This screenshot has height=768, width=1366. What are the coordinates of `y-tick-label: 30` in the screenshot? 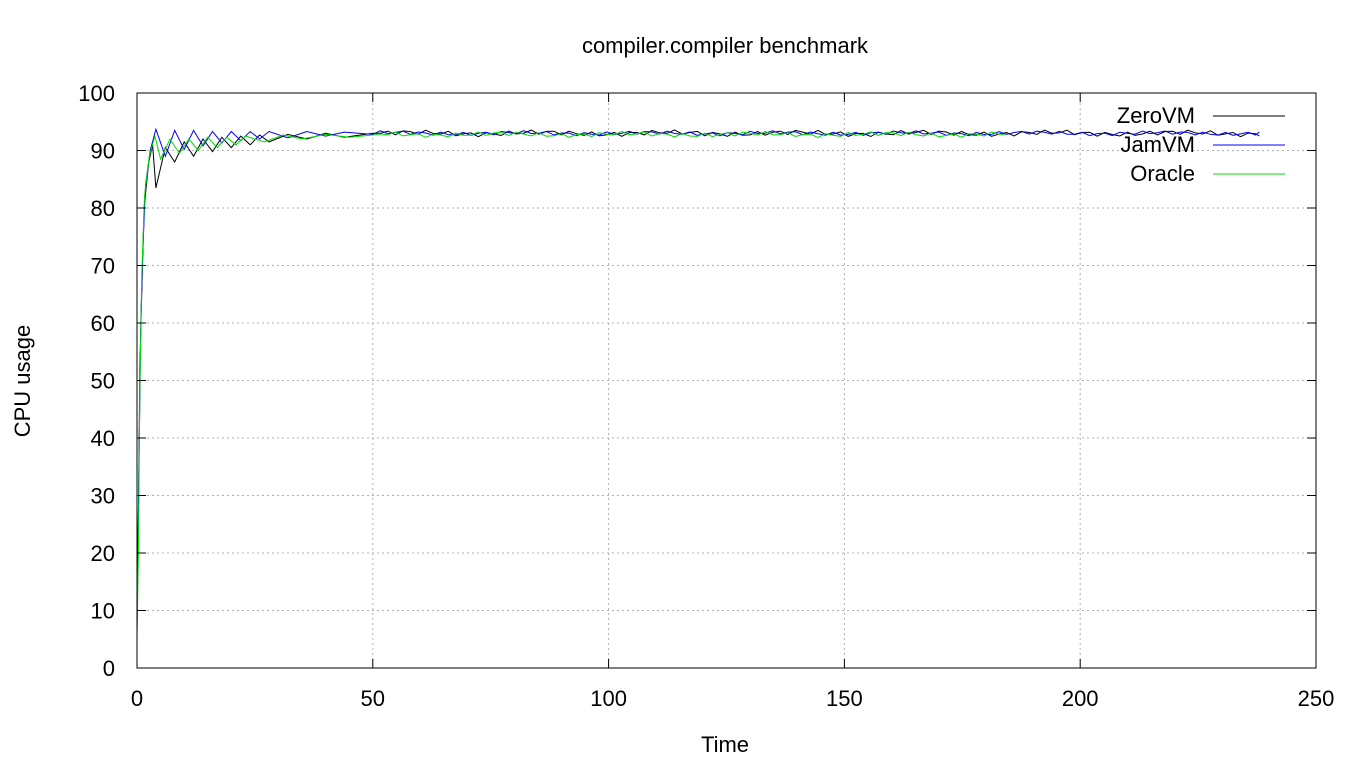 It's located at (103, 496).